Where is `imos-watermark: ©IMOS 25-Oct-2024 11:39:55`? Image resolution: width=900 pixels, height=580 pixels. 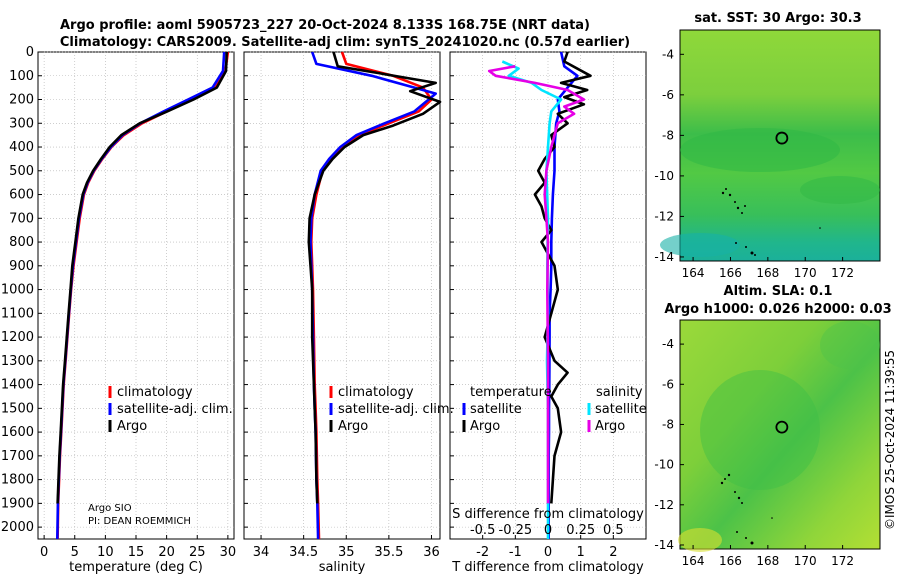 imos-watermark: ©IMOS 25-Oct-2024 11:39:55 is located at coordinates (890, 440).